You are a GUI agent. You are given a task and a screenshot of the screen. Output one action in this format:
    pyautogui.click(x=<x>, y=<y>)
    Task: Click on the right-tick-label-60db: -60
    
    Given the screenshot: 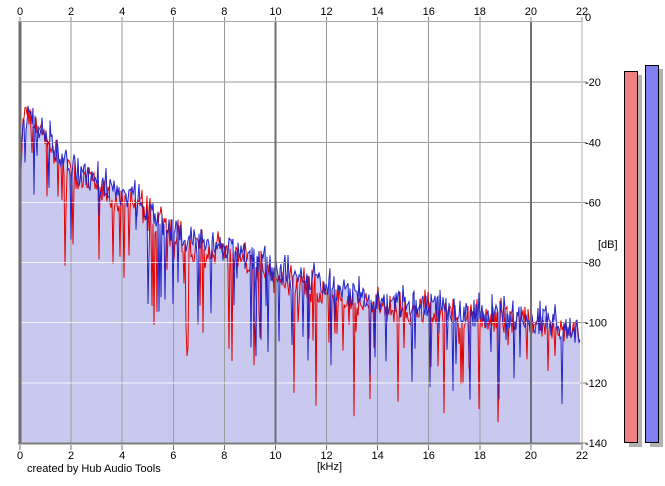 What is the action you would take?
    pyautogui.click(x=593, y=203)
    